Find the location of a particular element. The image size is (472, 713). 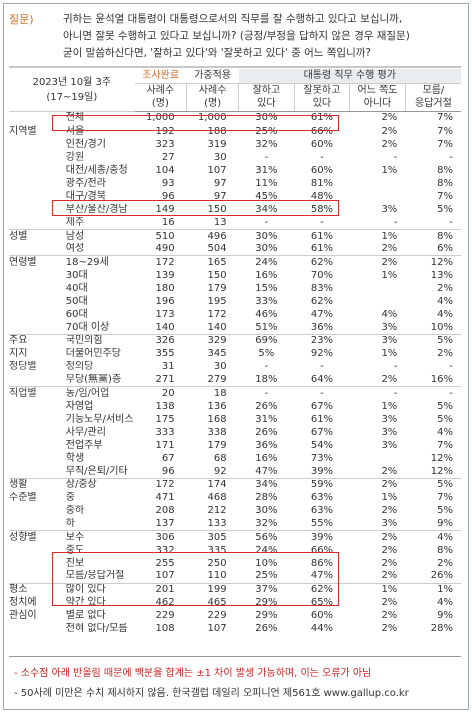

table-row: 연령별 18~29세 172 165 24% 62% 2% 12% is located at coordinates (235, 262).